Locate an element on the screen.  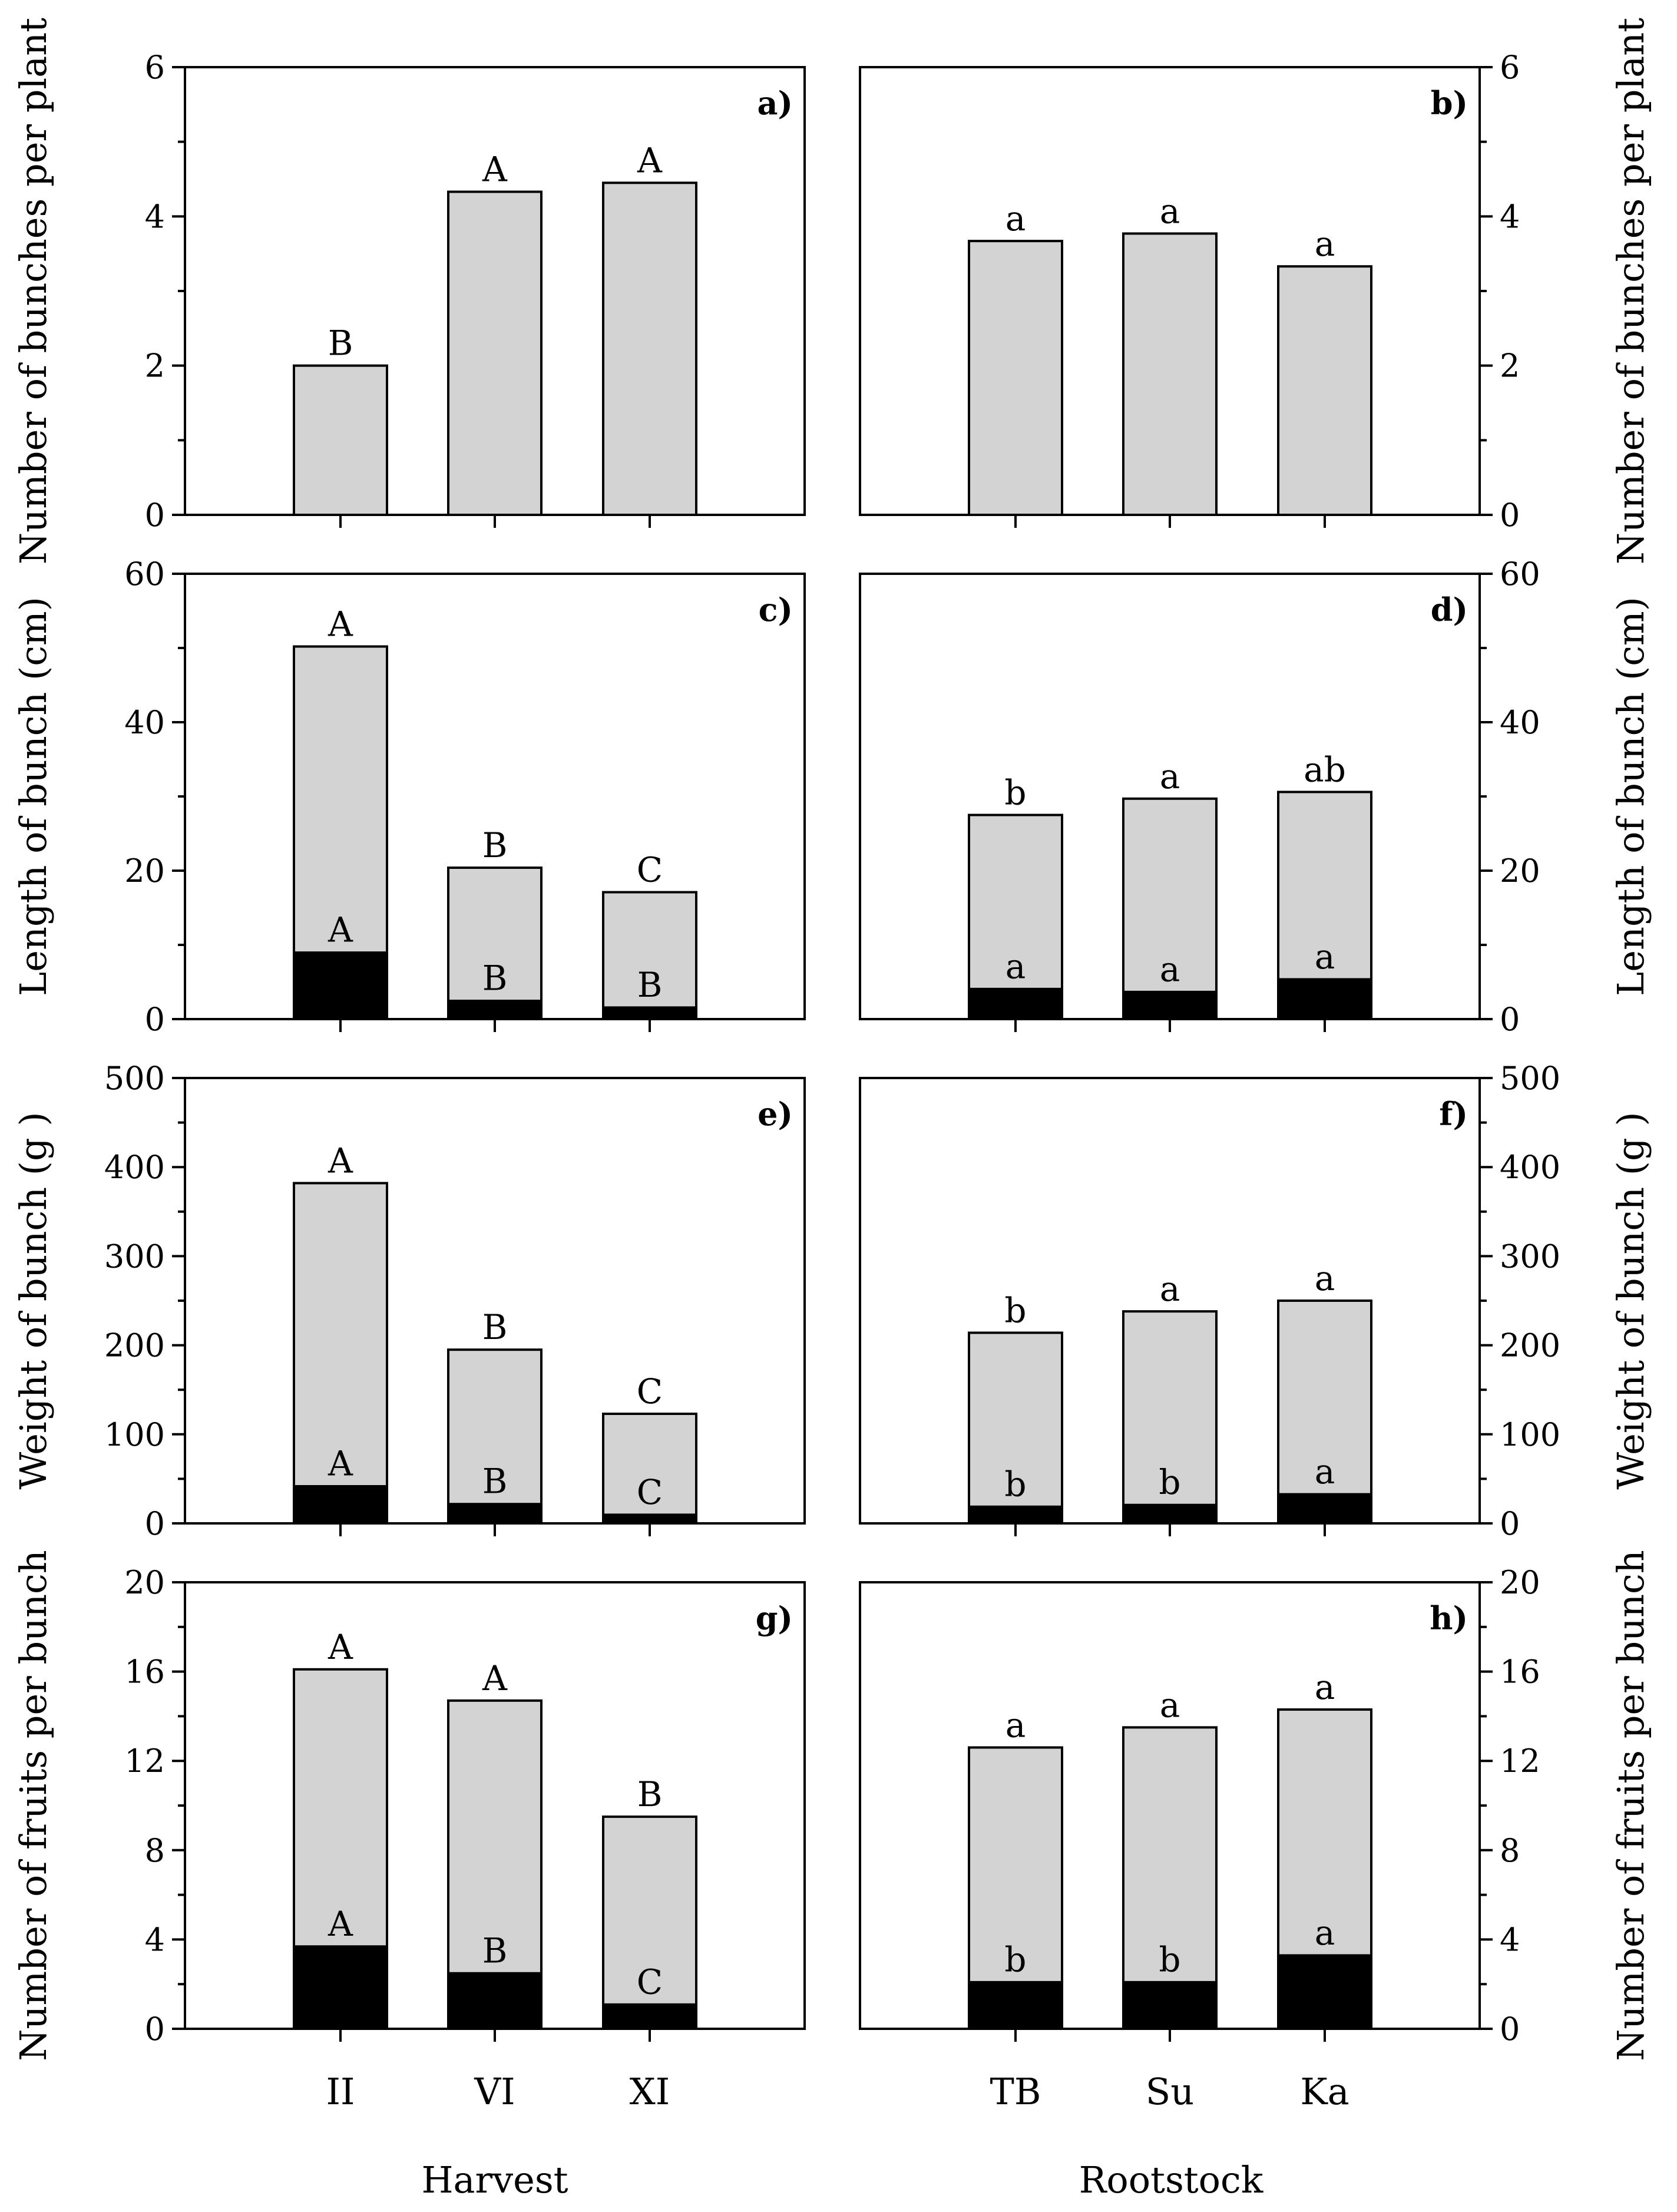
x-category-label: VI is located at coordinates (494, 2091).